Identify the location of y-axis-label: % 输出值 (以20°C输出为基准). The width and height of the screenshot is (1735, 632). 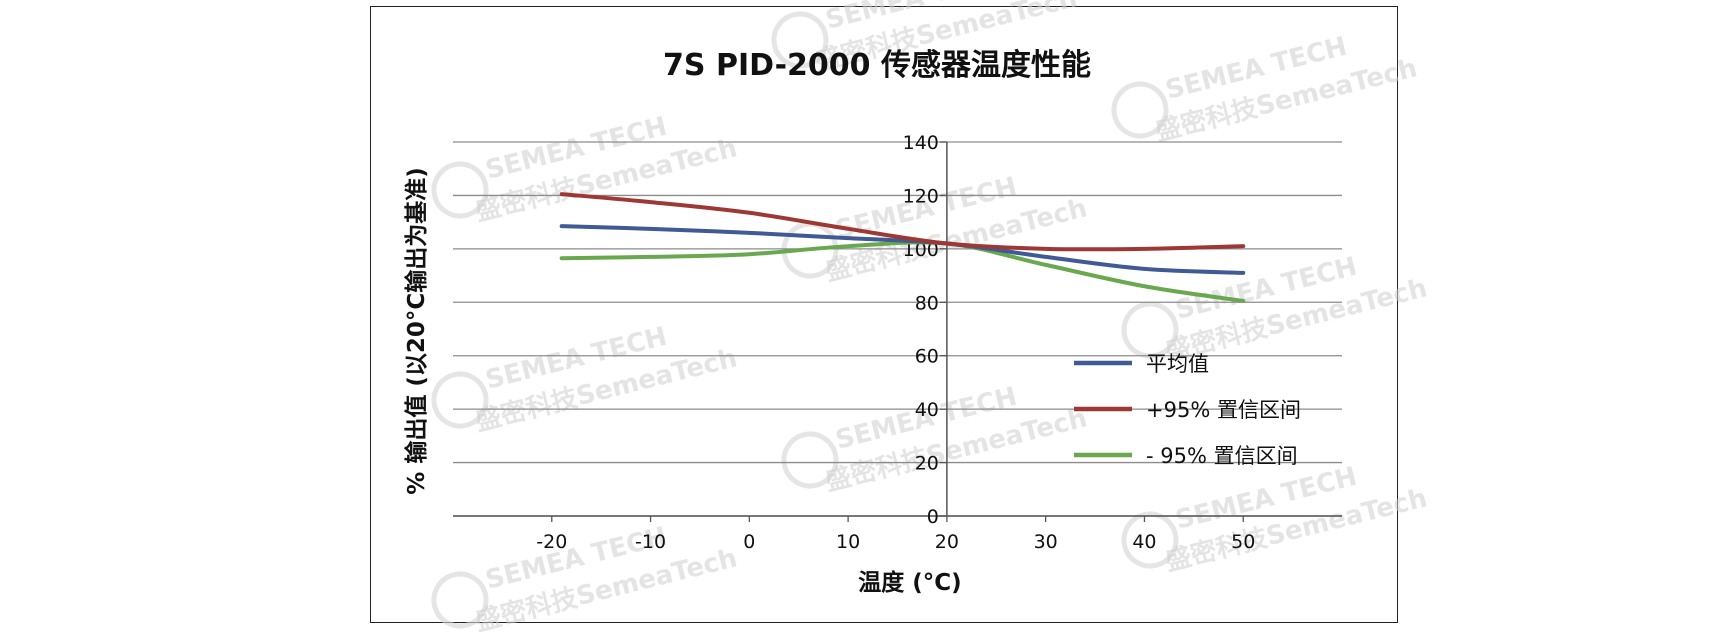
(416, 330).